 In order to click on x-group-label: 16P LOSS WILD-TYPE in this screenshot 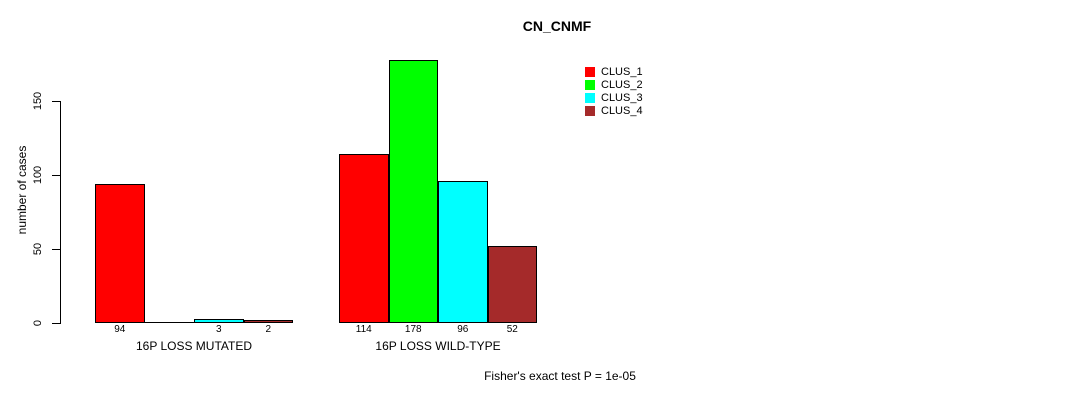, I will do `click(438, 346)`.